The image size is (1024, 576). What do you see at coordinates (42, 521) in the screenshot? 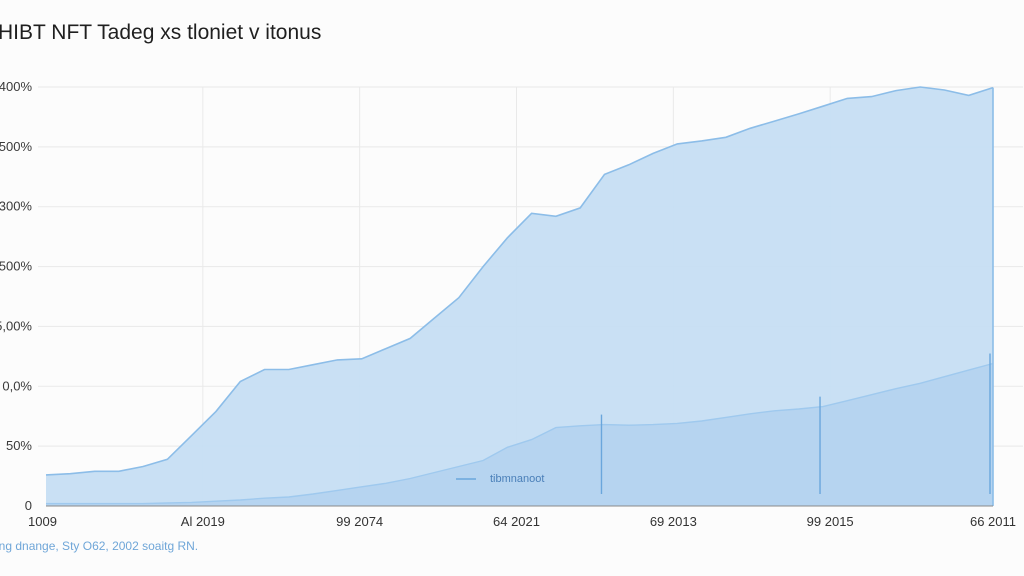
I see `x-tick-label: 1009` at bounding box center [42, 521].